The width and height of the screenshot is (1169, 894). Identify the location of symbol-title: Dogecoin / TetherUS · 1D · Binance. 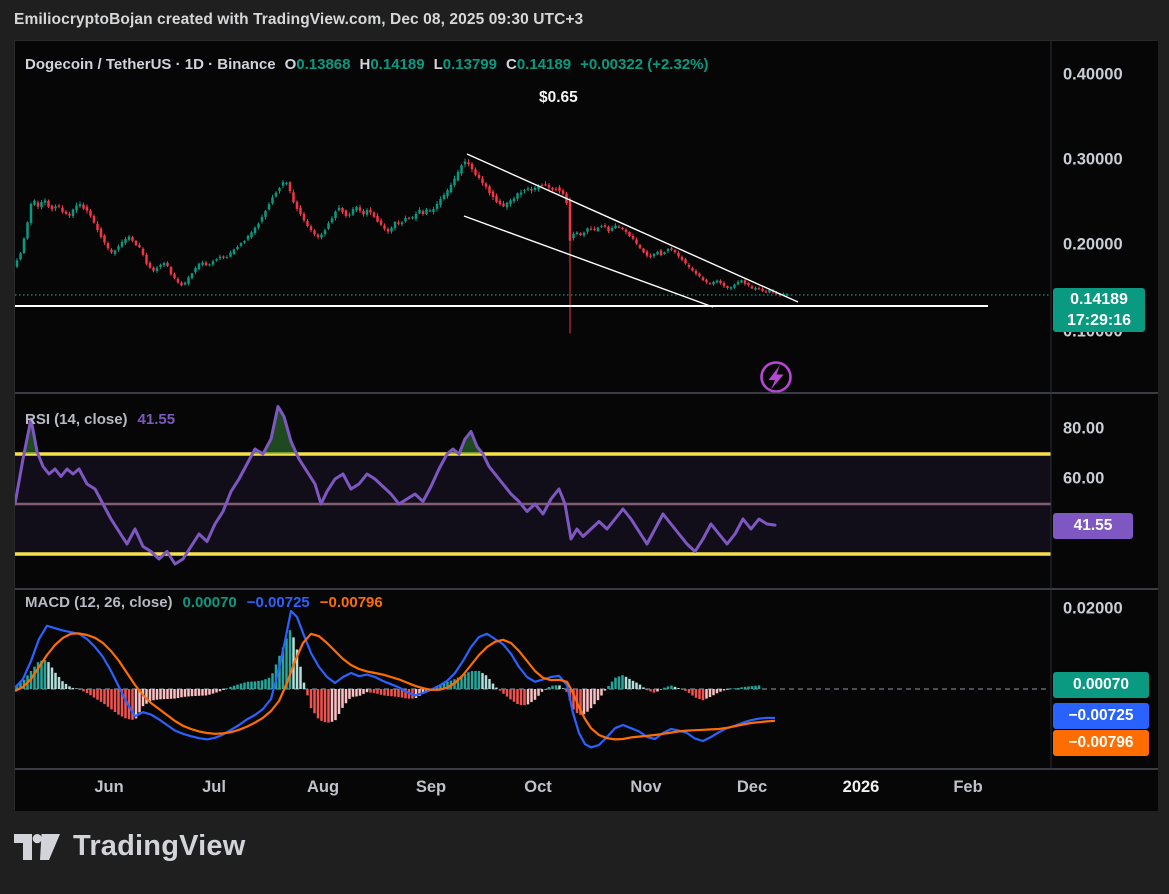
(150, 64).